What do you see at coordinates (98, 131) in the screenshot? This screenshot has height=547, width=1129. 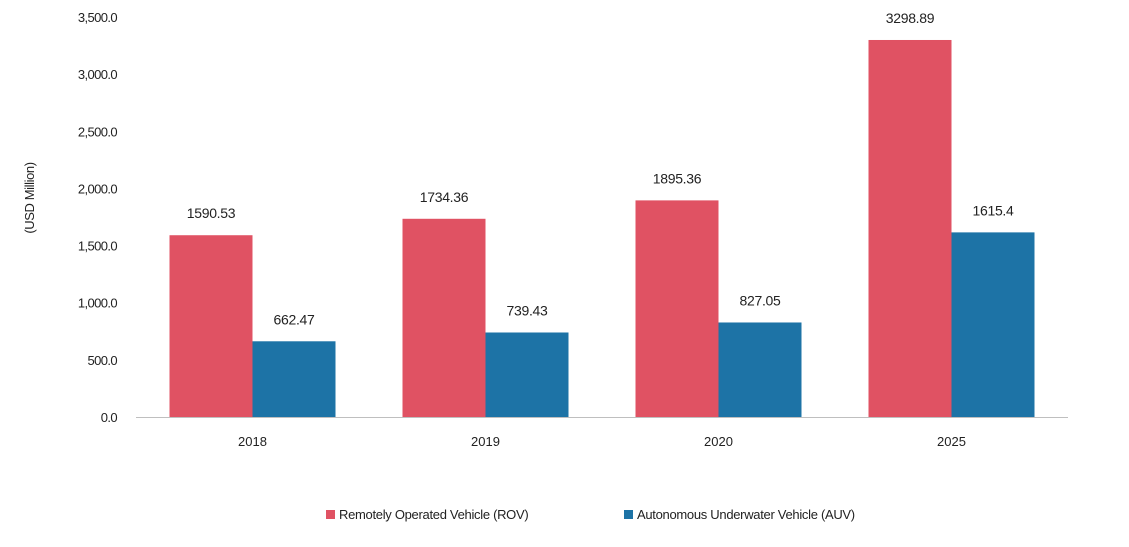 I see `y-tick-label: 2,500.0` at bounding box center [98, 131].